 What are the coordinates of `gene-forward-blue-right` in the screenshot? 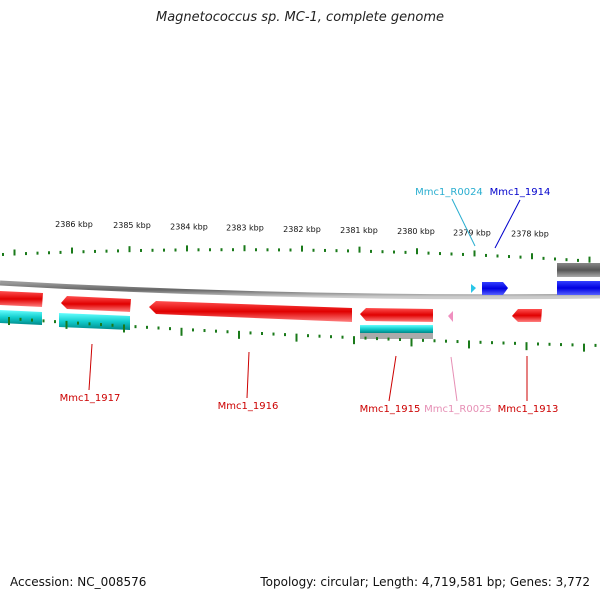 It's located at (578, 288).